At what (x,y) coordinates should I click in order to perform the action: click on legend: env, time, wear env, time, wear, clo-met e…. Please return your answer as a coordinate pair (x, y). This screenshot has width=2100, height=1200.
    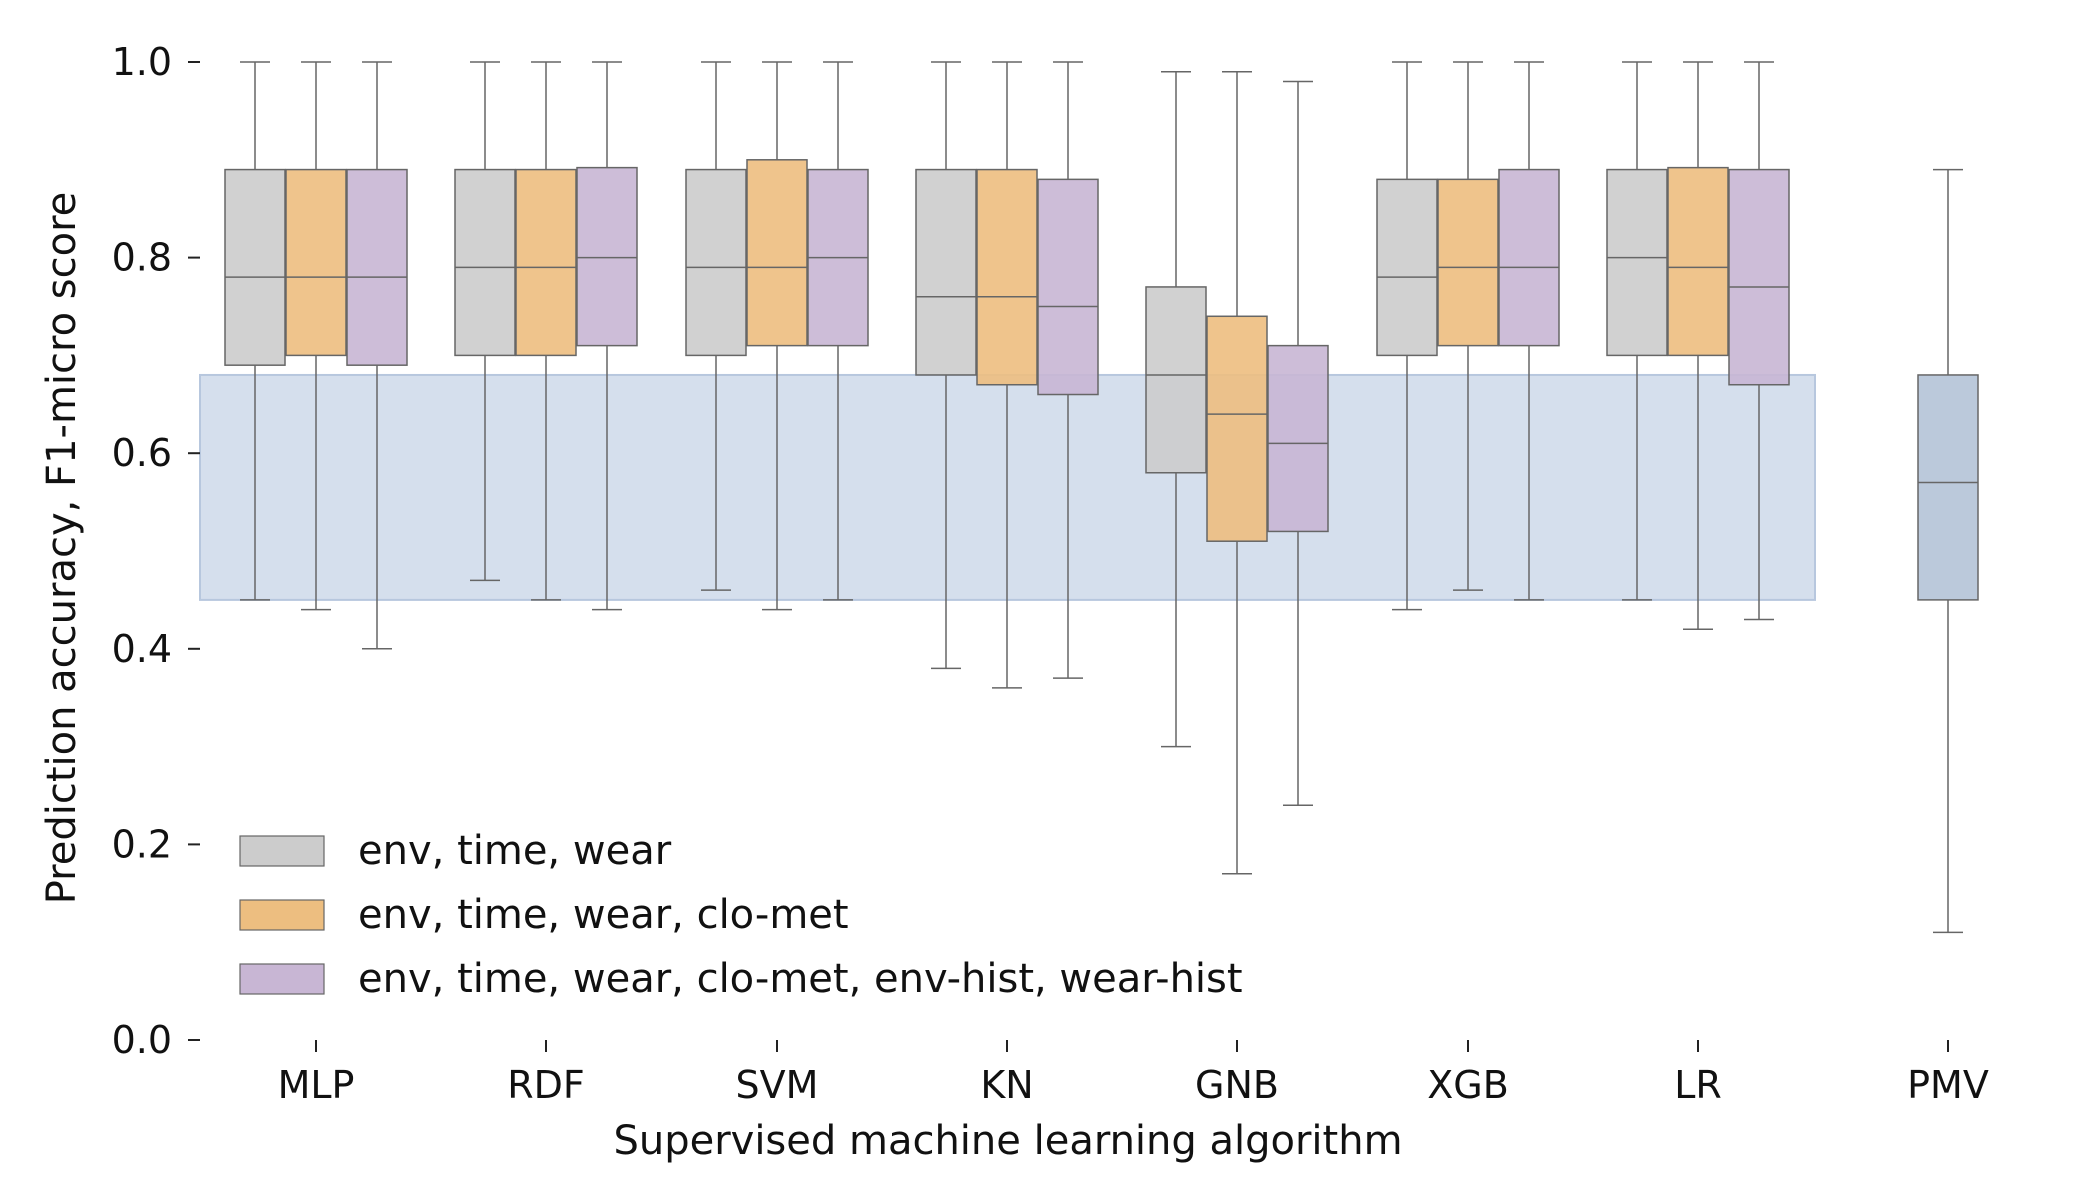
    Looking at the image, I should click on (741, 915).